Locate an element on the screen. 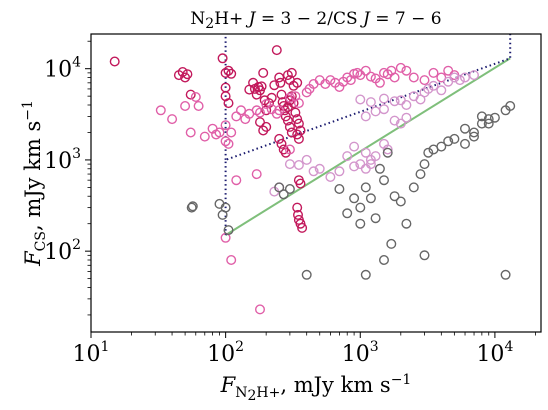  y-tick-label-2: 104 is located at coordinates (62, 69).